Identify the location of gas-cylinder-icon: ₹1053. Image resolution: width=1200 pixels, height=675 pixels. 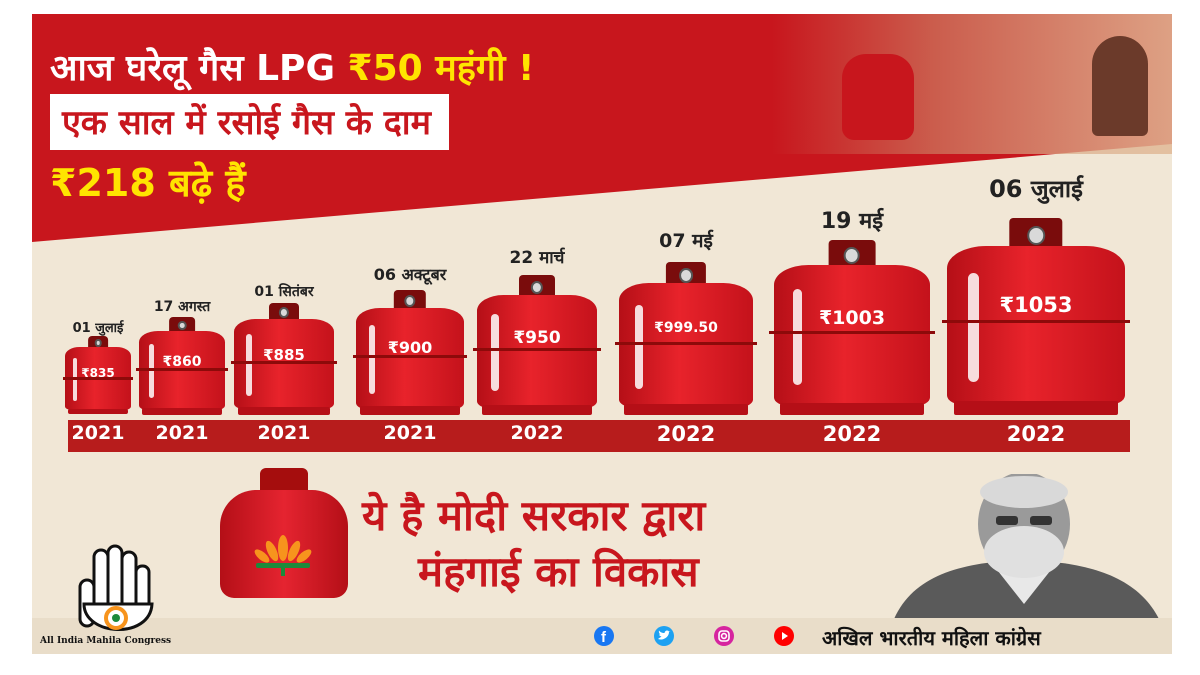
(1036, 316).